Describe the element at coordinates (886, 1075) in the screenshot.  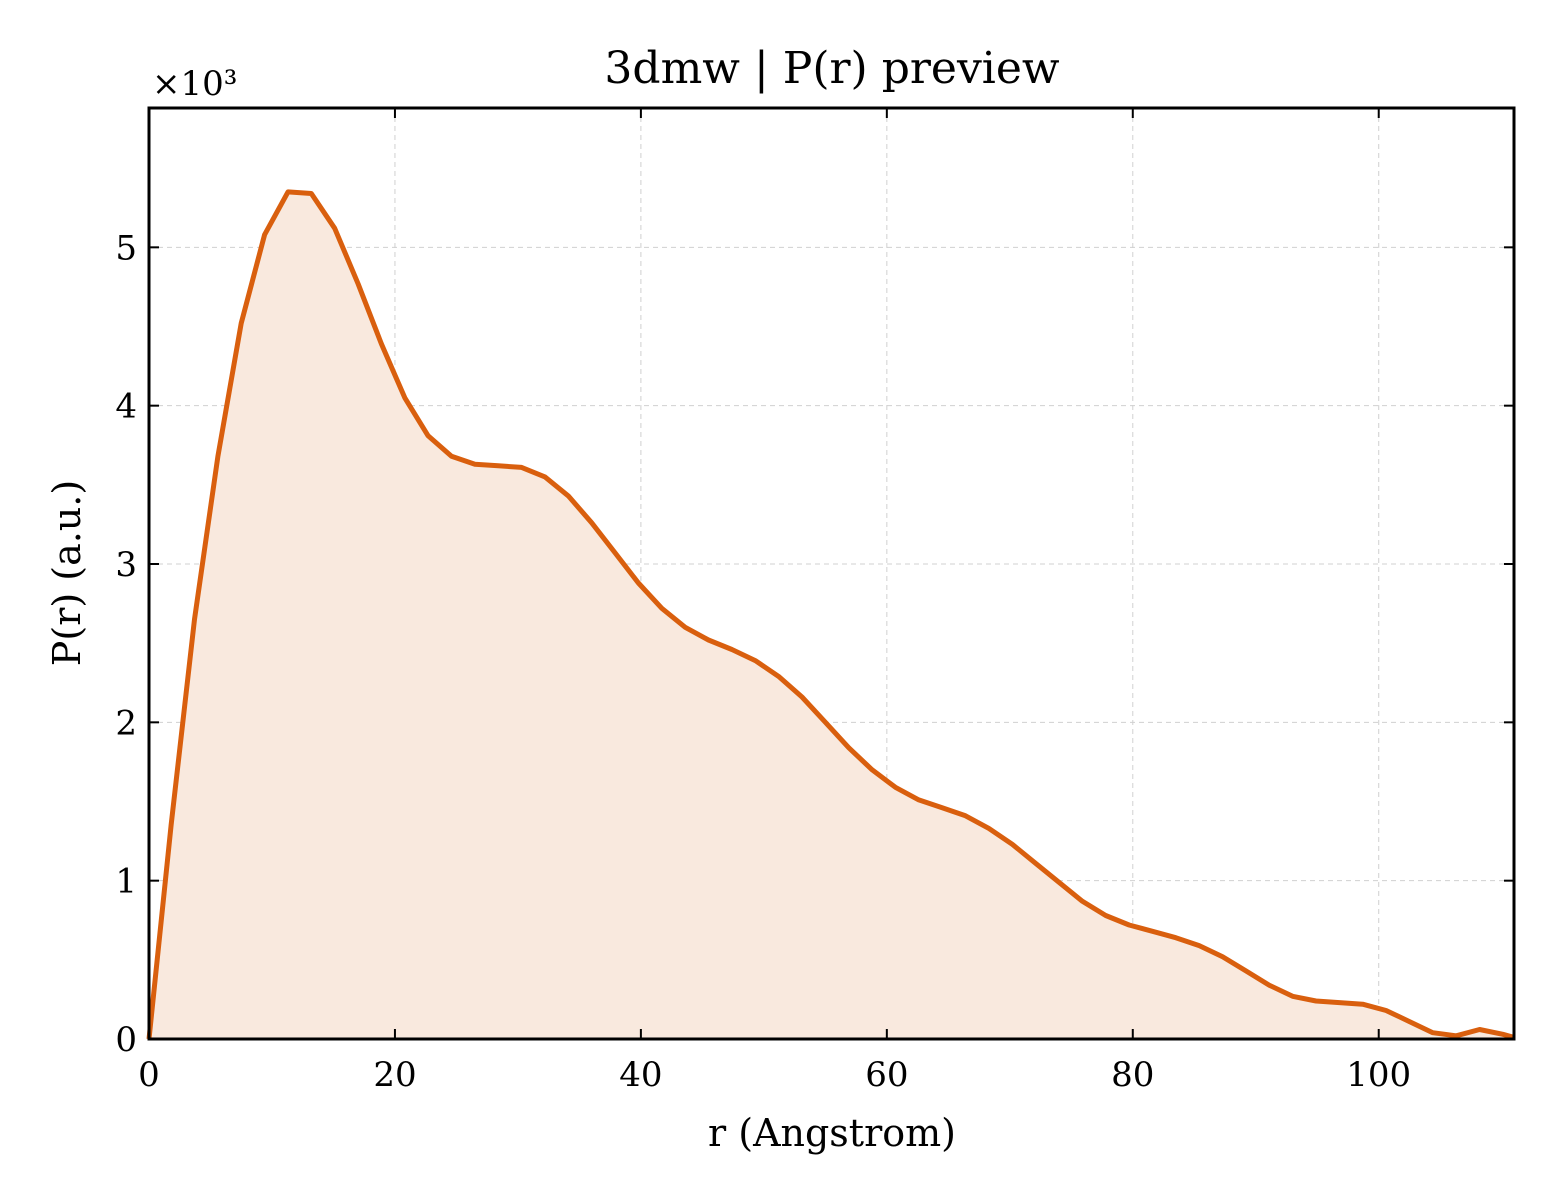
I see `x-tick-label: 60` at that location.